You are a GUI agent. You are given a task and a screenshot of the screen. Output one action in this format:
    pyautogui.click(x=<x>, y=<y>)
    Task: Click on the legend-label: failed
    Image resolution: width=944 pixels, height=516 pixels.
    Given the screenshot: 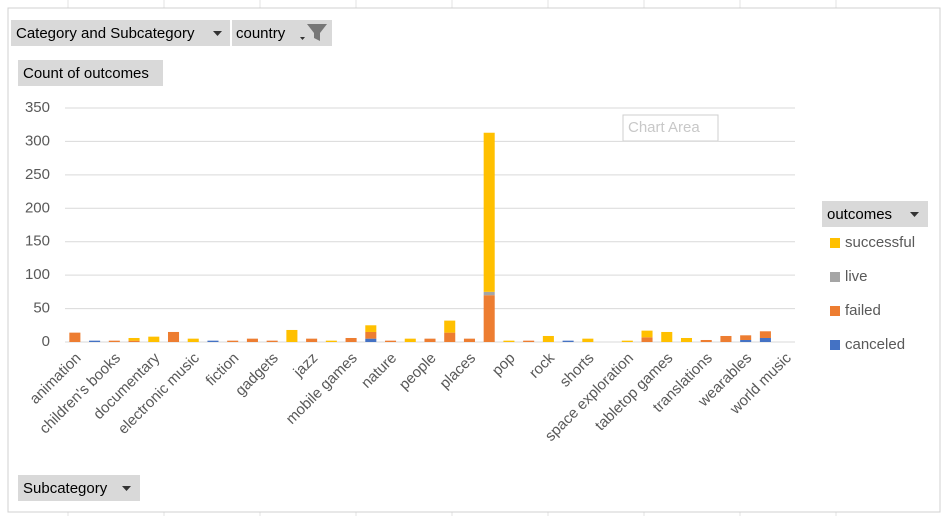 What is the action you would take?
    pyautogui.click(x=863, y=310)
    